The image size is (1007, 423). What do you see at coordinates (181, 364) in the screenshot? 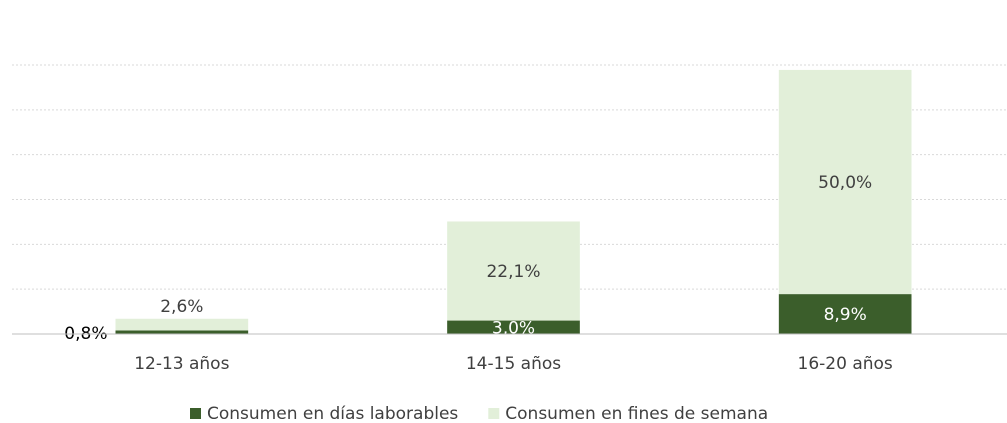
I see `x-tick-label: 12-13 años` at bounding box center [181, 364].